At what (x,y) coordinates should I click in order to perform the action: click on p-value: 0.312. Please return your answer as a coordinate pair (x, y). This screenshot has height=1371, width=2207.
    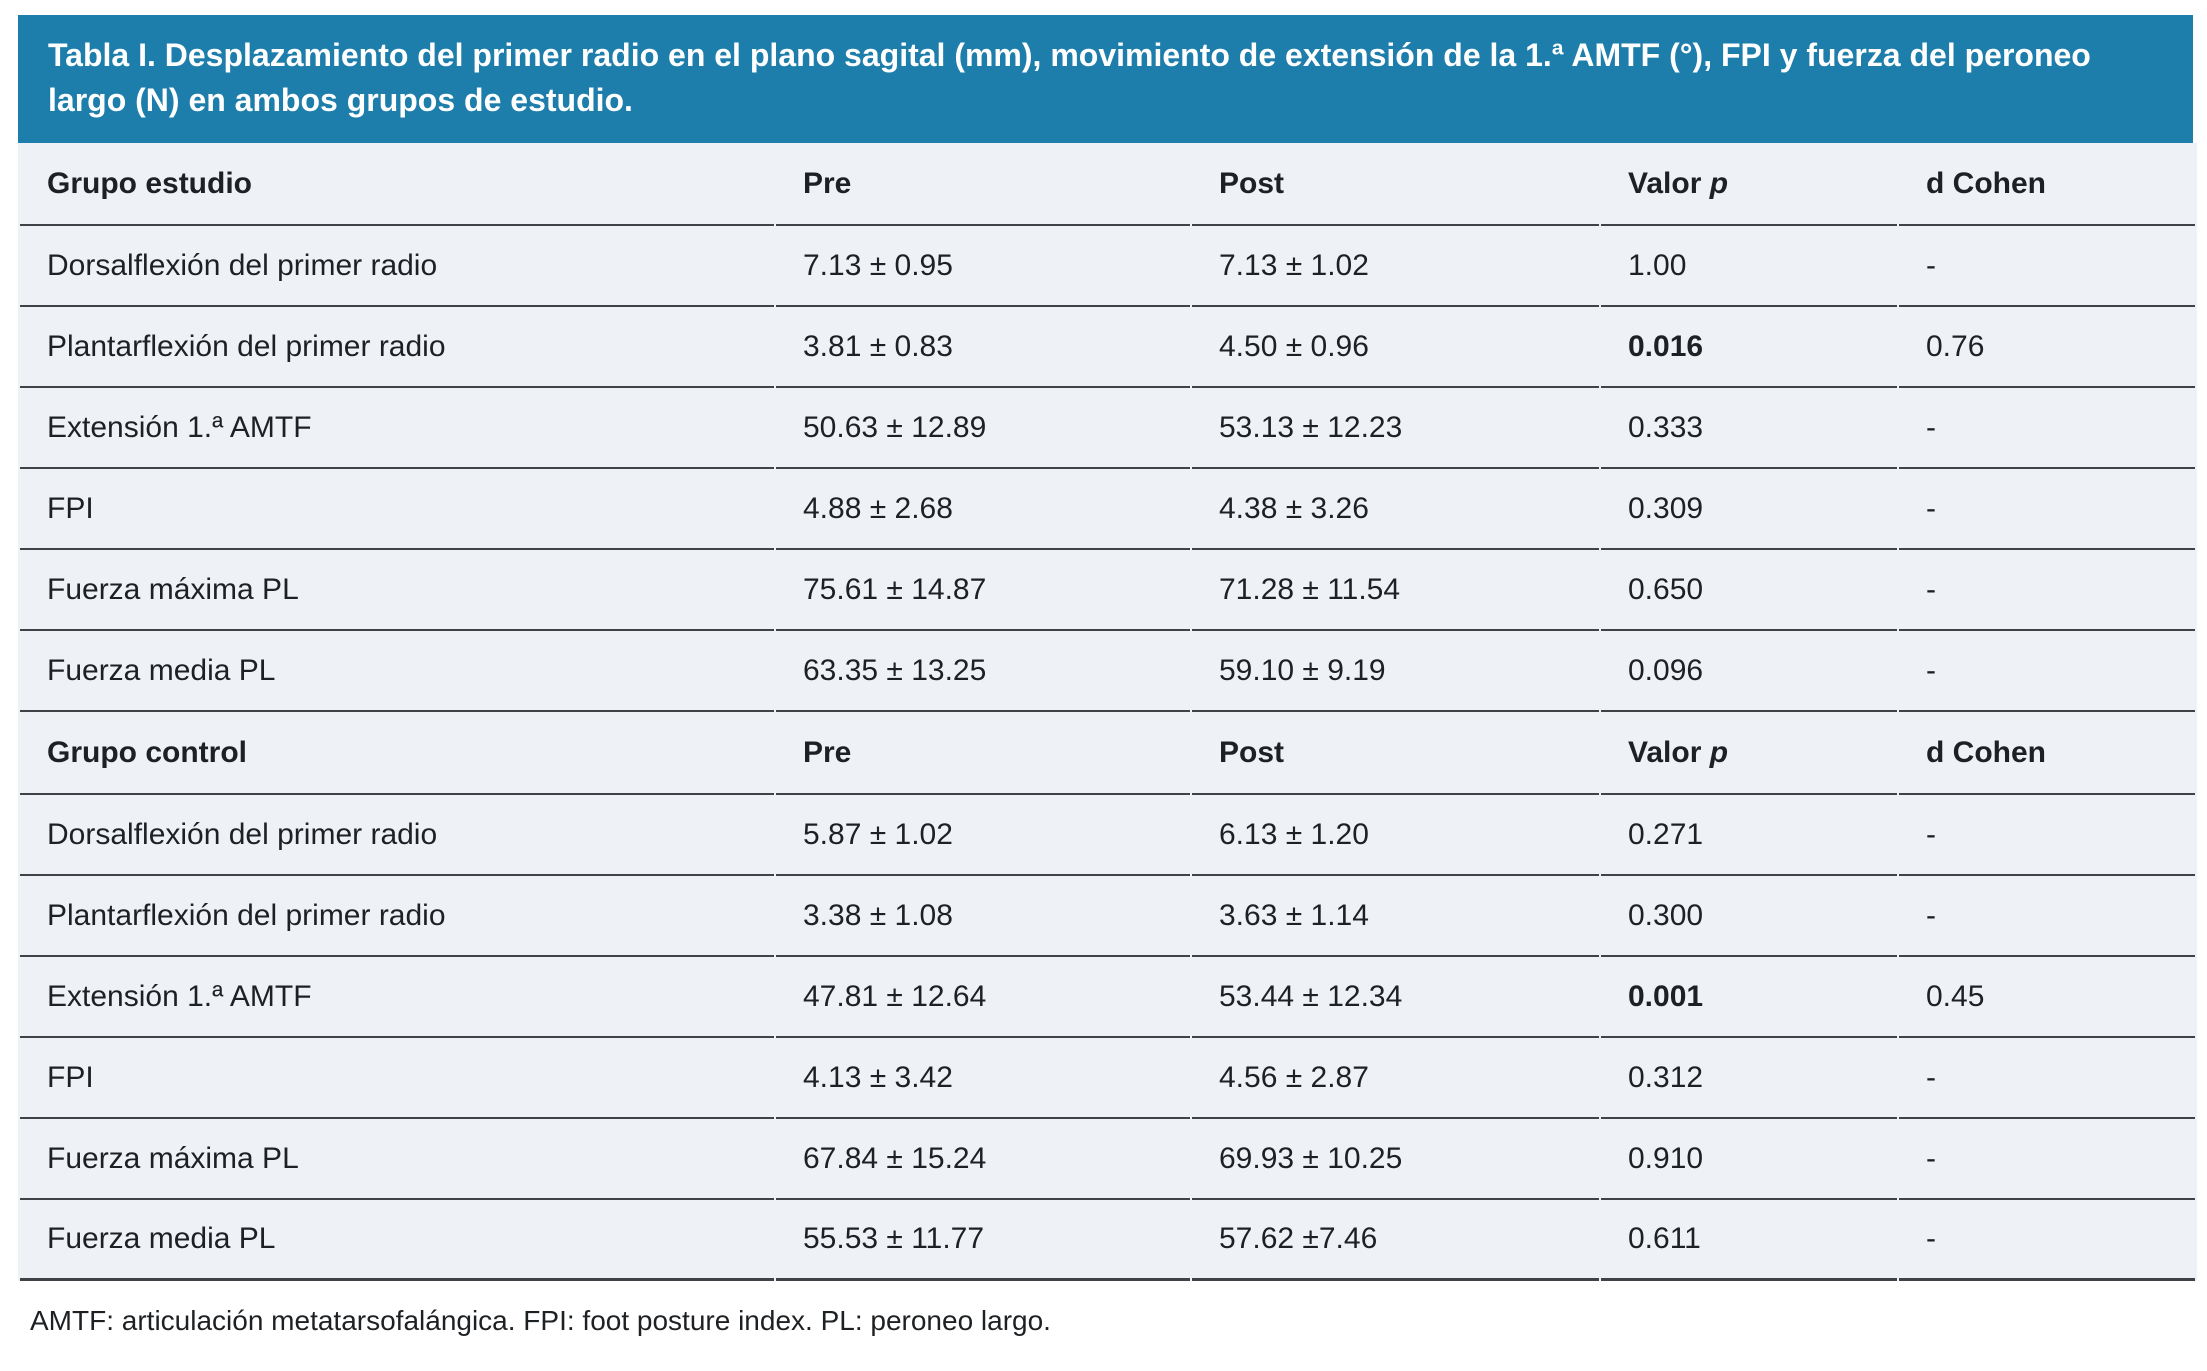
    Looking at the image, I should click on (1749, 1078).